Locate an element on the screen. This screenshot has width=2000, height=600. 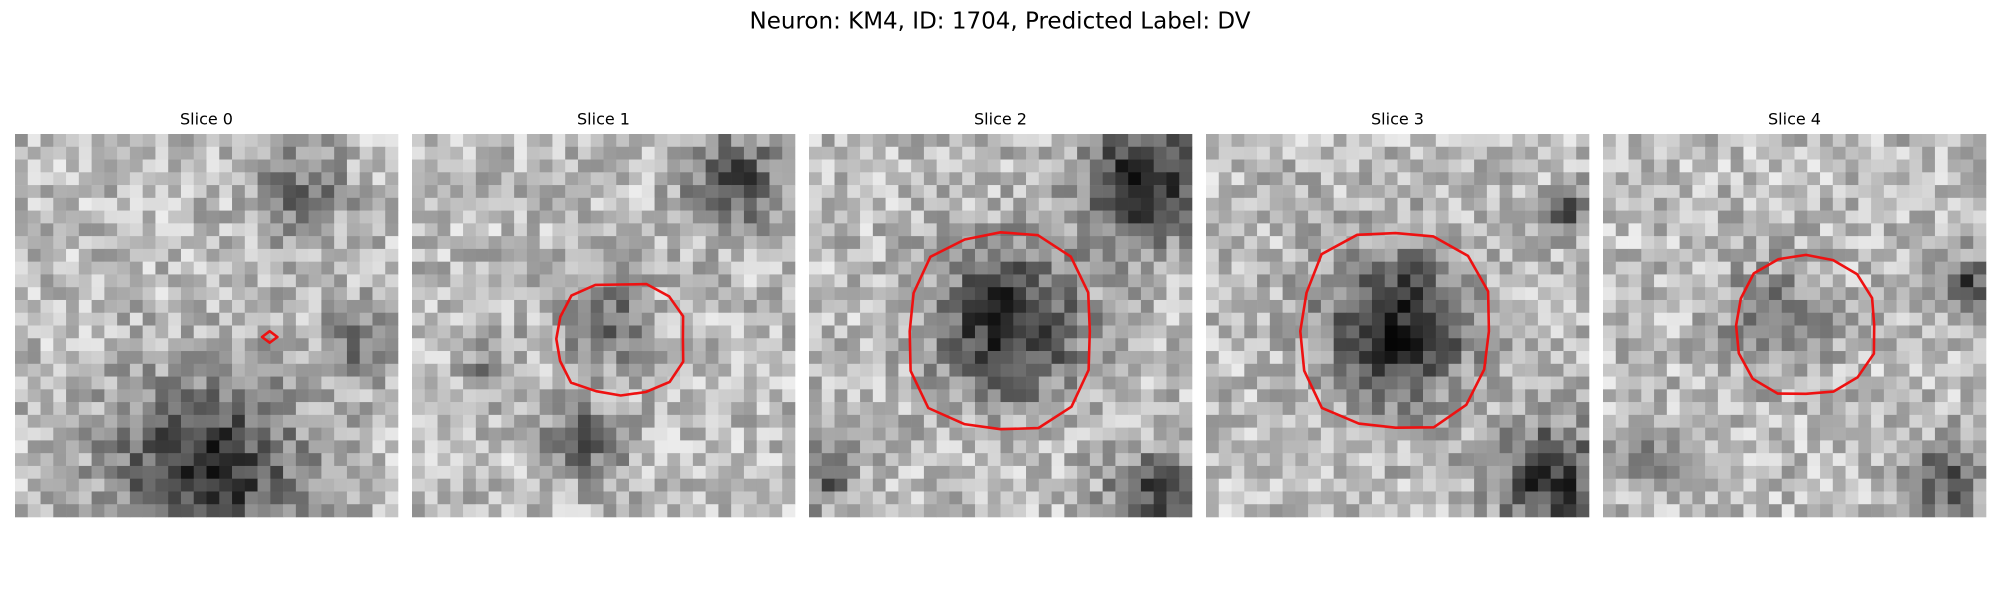
panel-title: Slice 2 is located at coordinates (1000, 119).